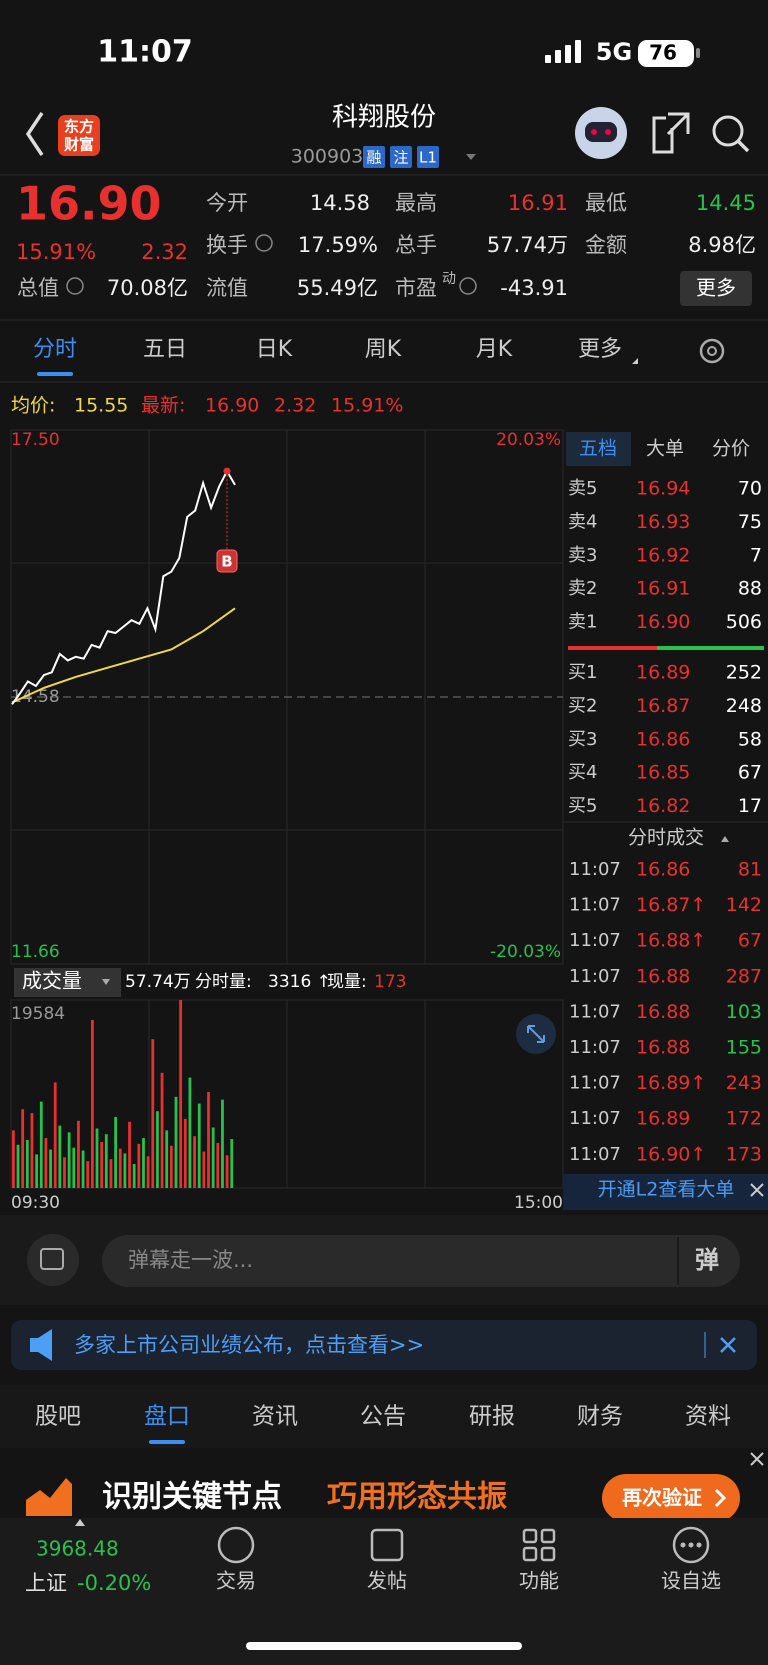  I want to click on content-tab: 盘口, so click(167, 1417).